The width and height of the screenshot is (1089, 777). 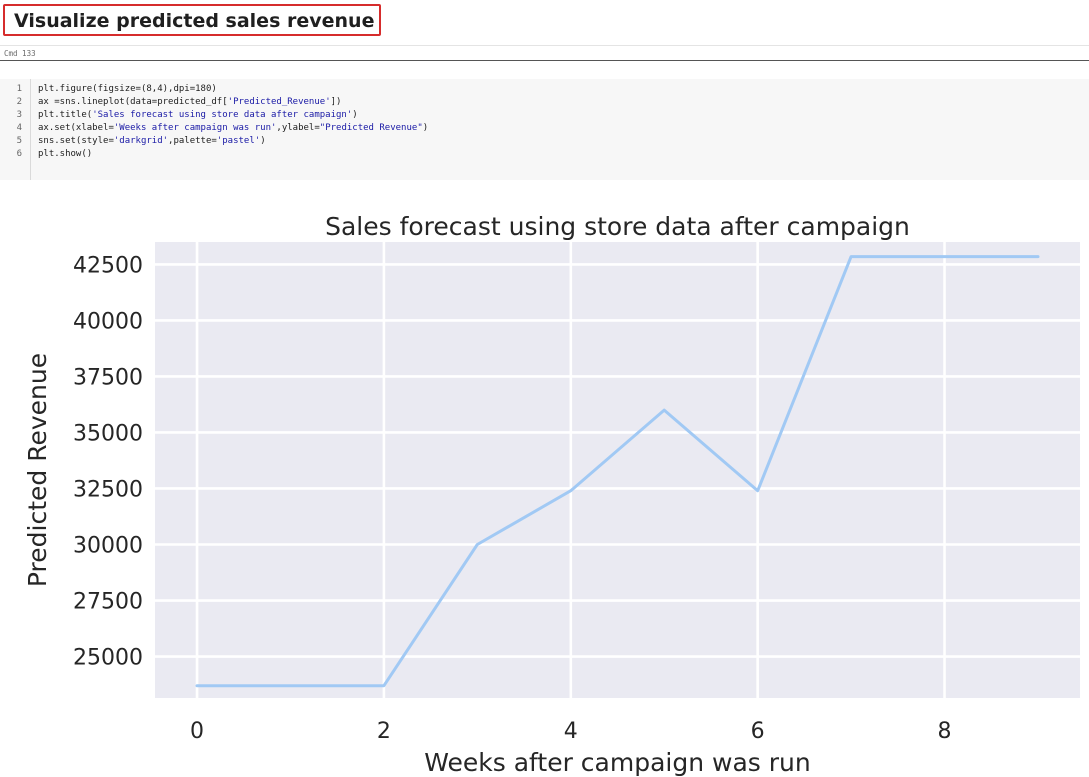 What do you see at coordinates (30, 129) in the screenshot?
I see `gutter-divider` at bounding box center [30, 129].